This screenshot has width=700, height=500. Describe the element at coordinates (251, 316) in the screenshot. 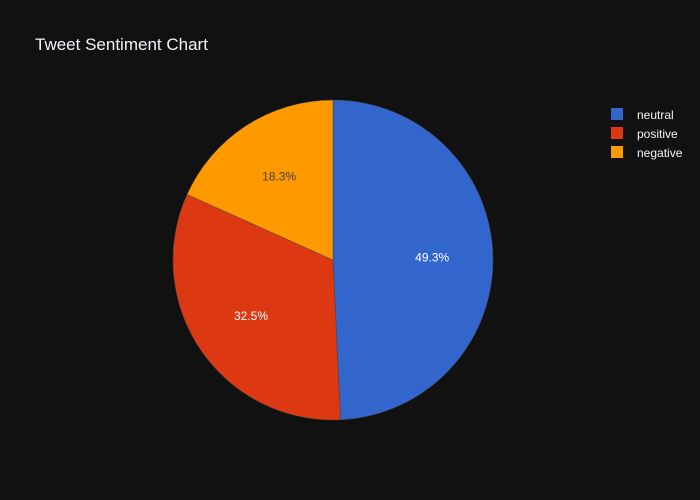

I see `slice-value-label-positive: 32.5%` at that location.